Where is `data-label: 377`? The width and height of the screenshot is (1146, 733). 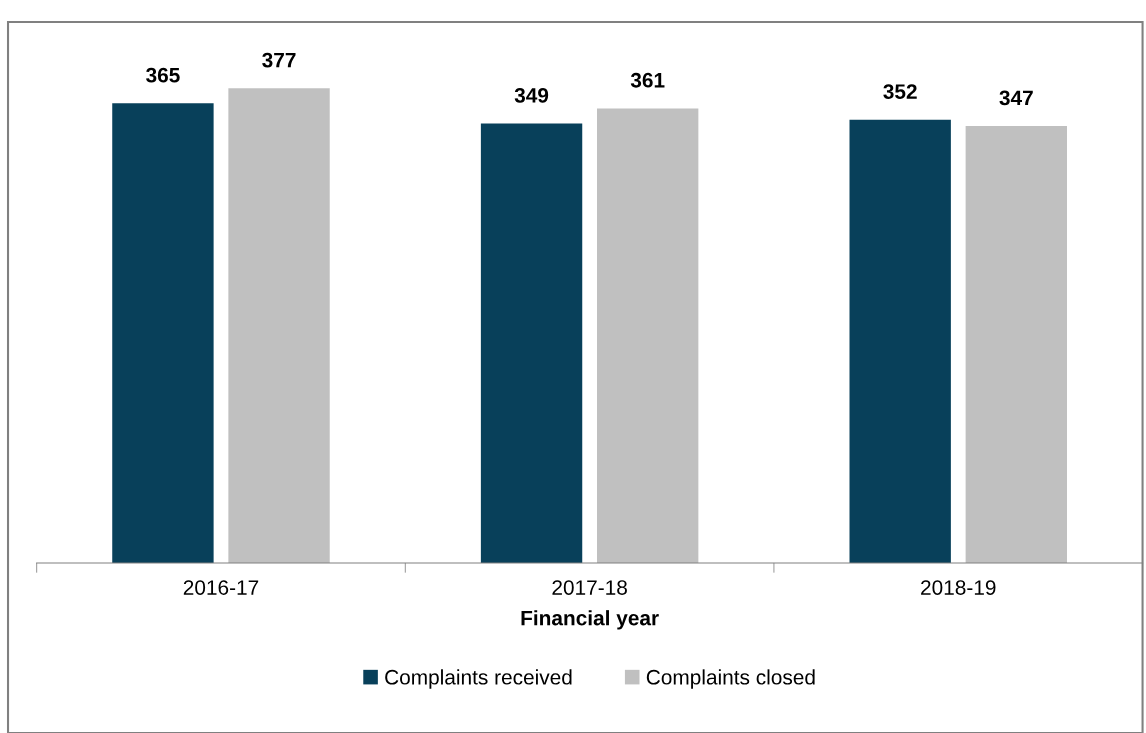 data-label: 377 is located at coordinates (279, 60).